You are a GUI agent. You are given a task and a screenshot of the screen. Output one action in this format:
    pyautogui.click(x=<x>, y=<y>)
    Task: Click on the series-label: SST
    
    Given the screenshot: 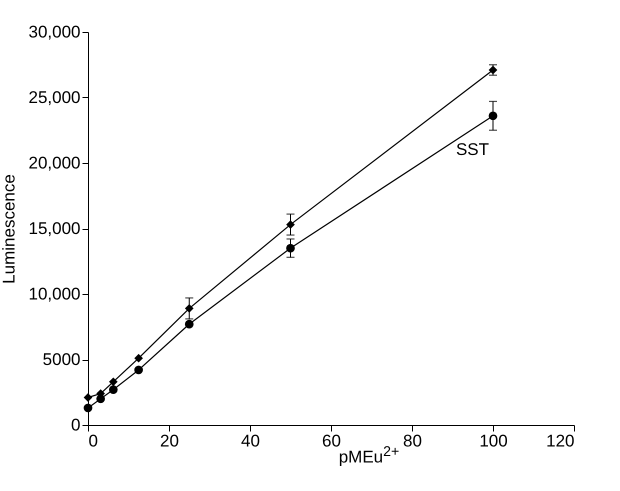 What is the action you would take?
    pyautogui.click(x=472, y=149)
    